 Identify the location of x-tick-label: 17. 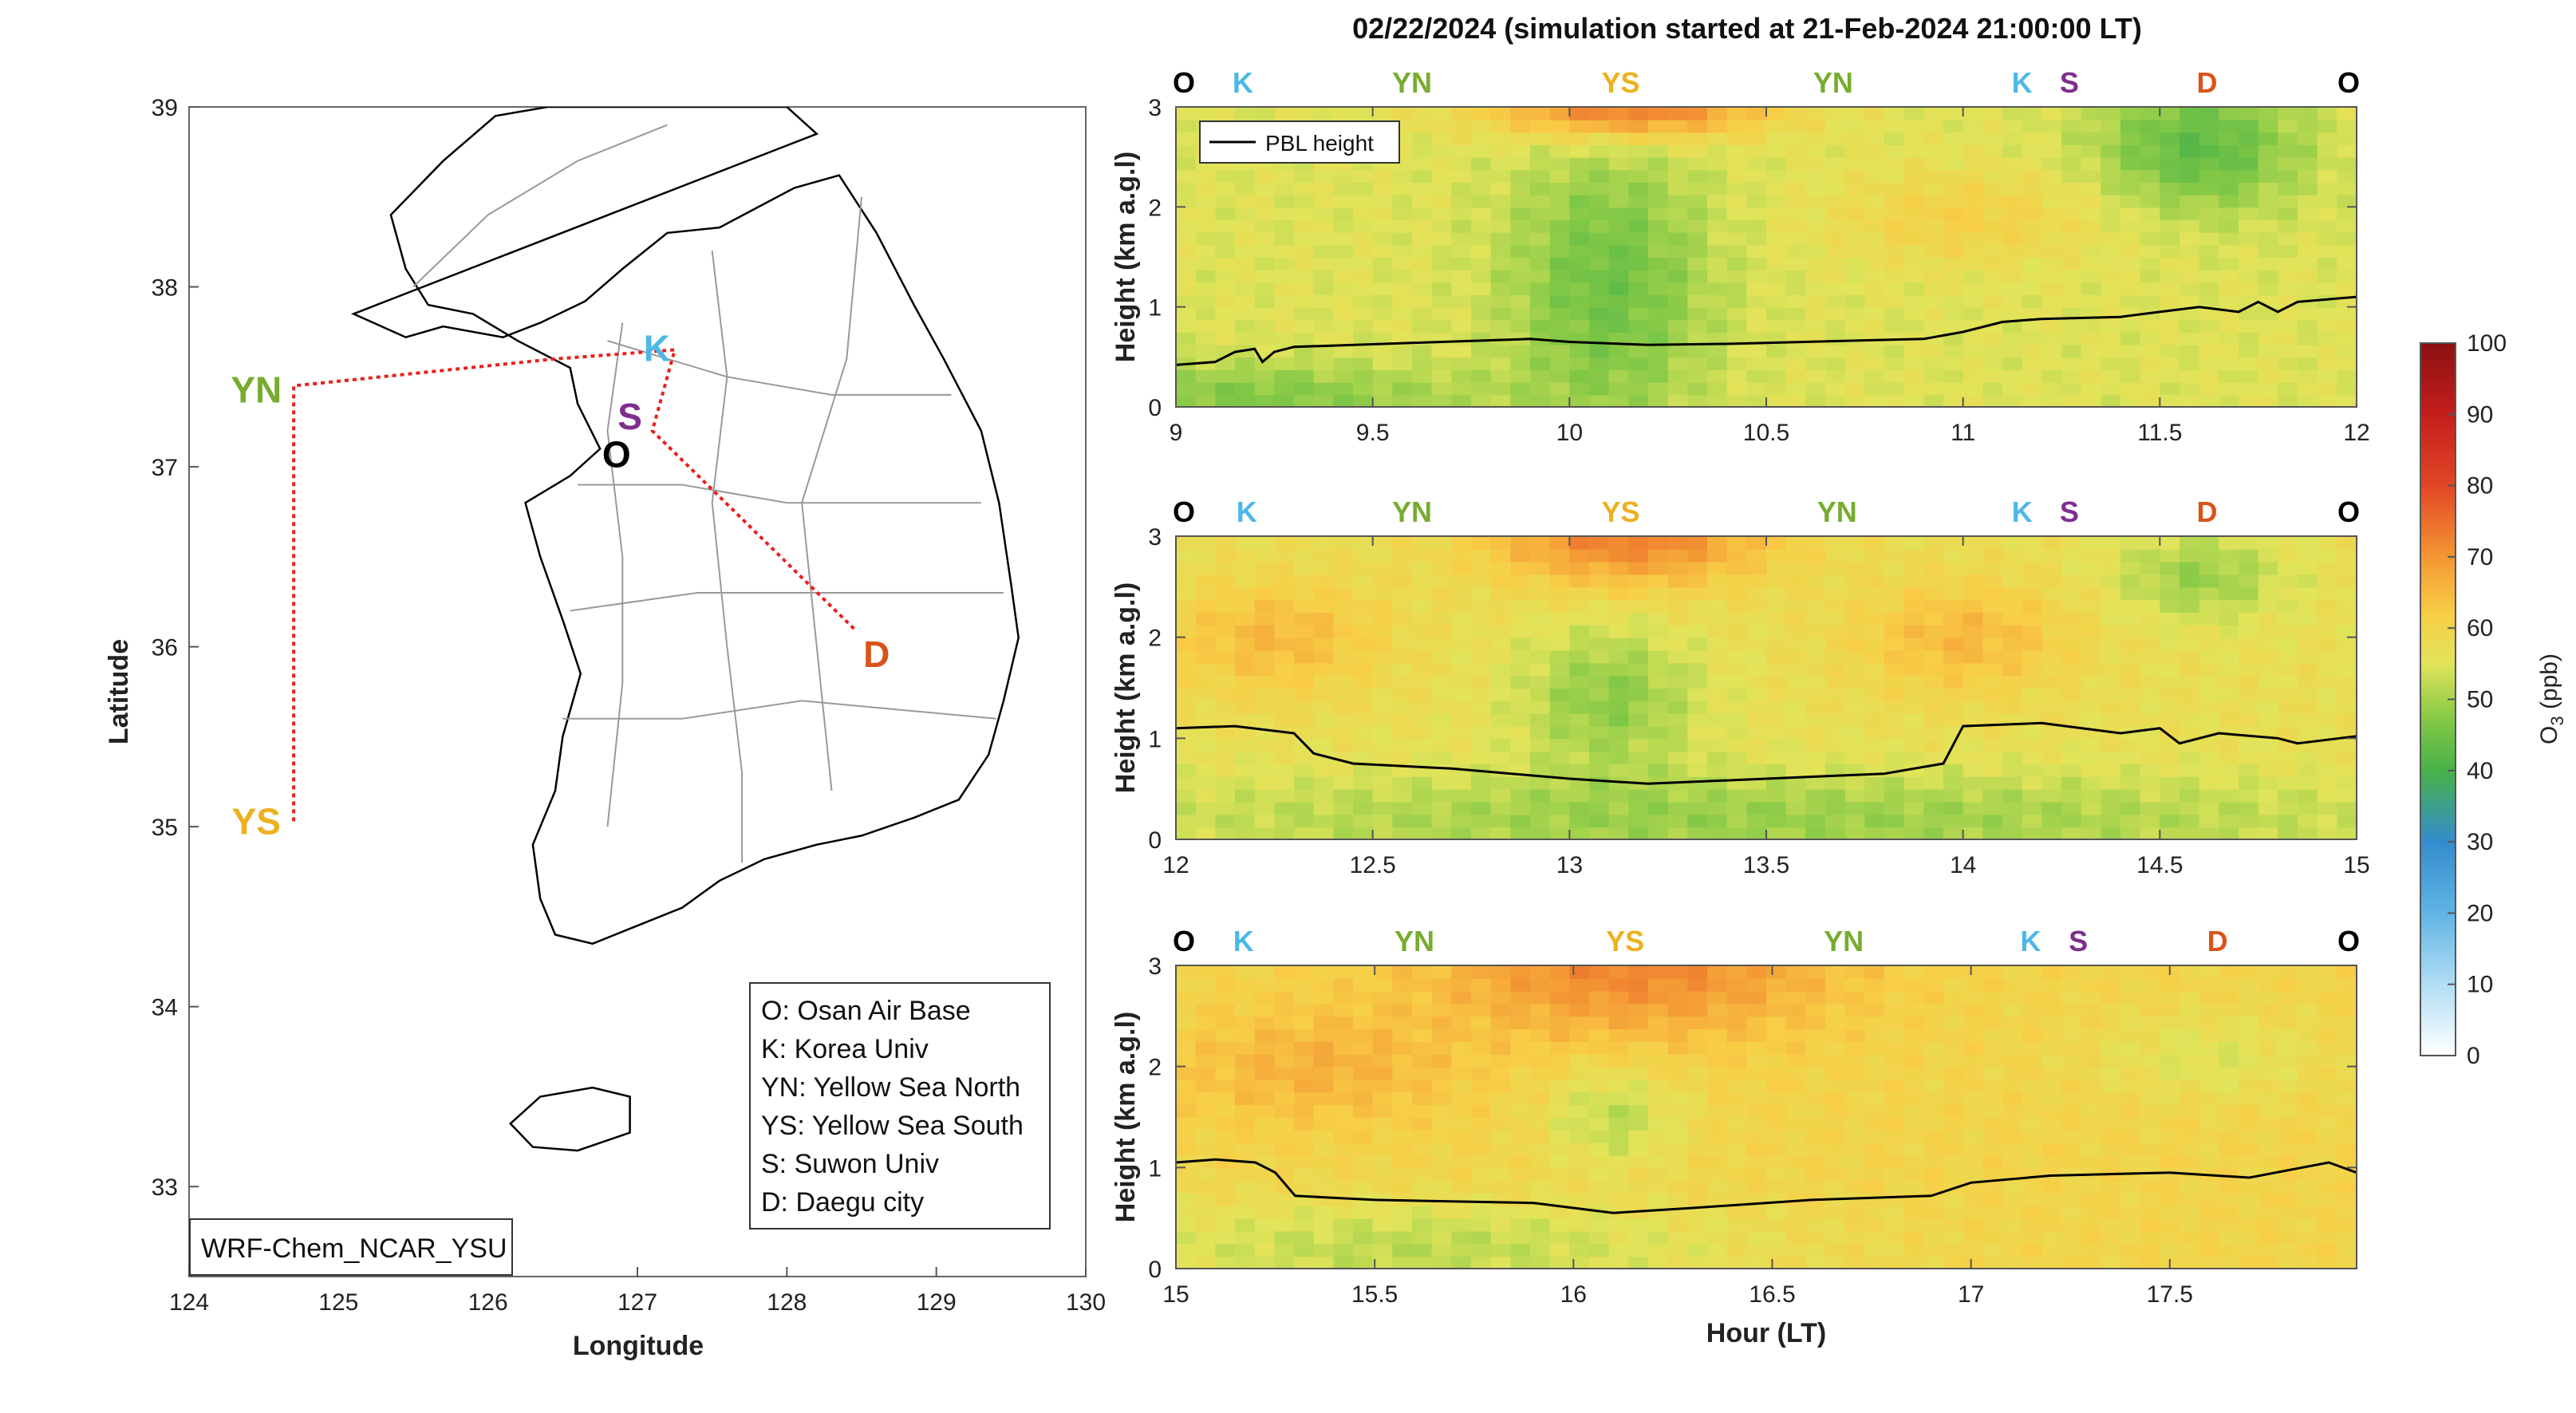
(1971, 1294).